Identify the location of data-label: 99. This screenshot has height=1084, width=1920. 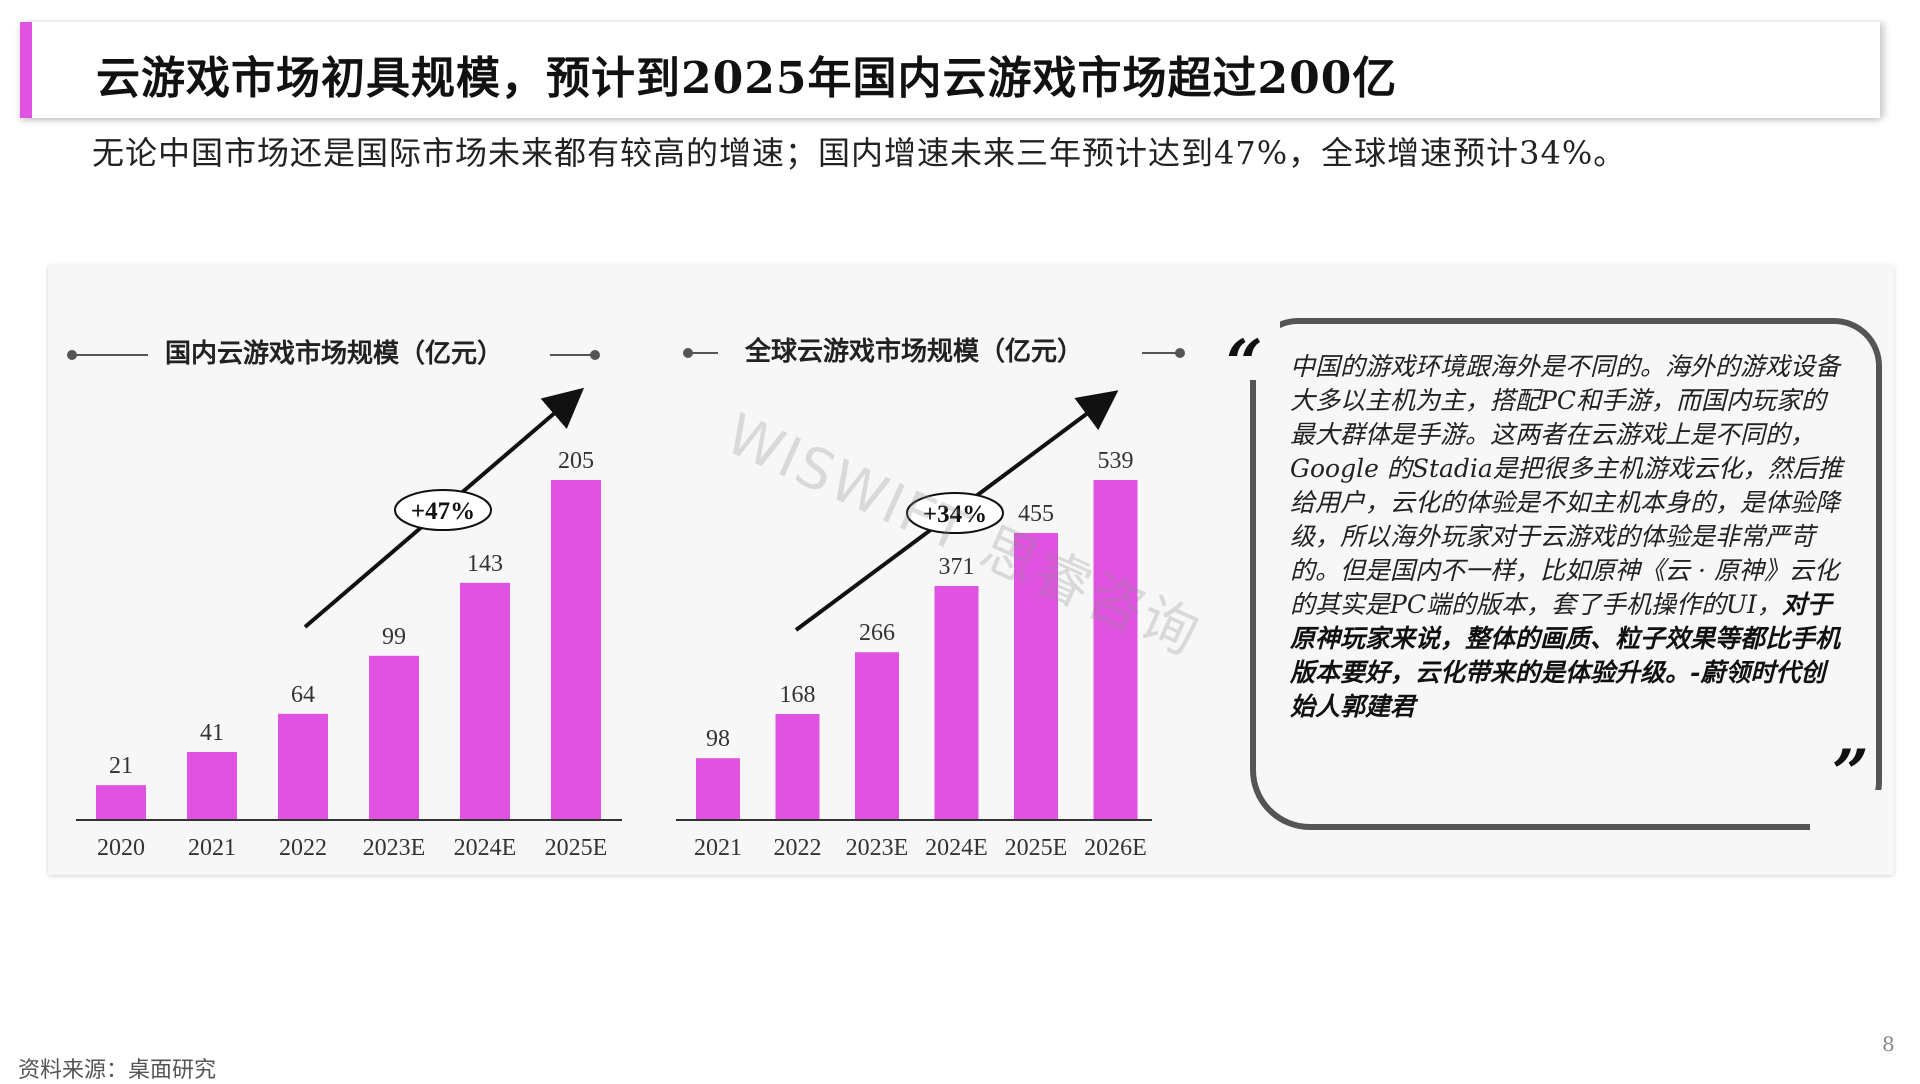
(394, 637).